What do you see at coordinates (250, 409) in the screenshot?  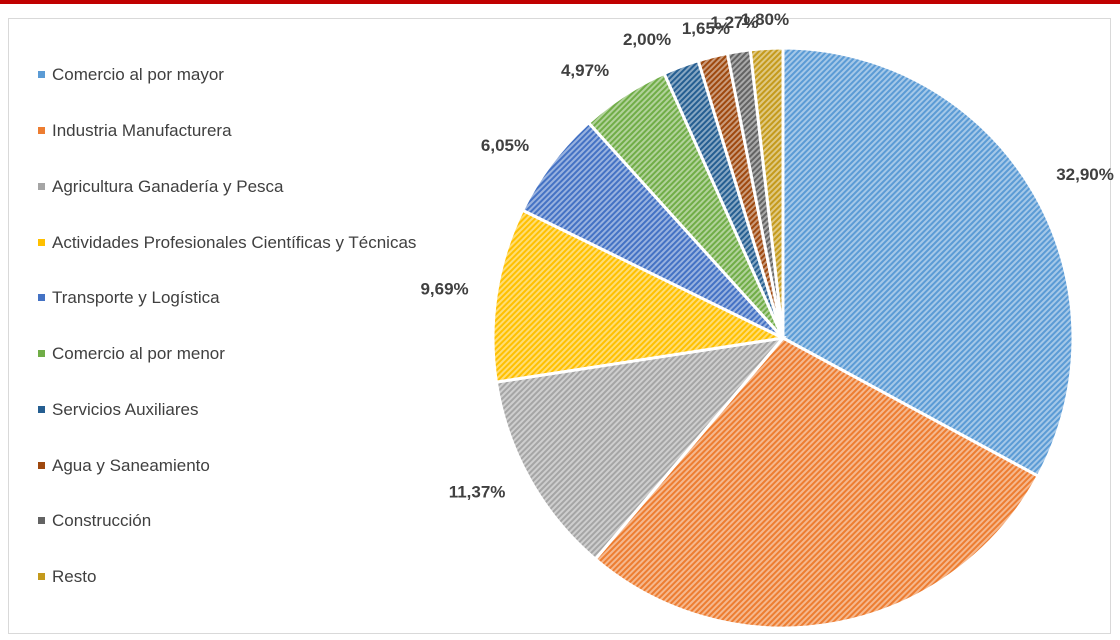 I see `legend-item: Servicios Auxiliares` at bounding box center [250, 409].